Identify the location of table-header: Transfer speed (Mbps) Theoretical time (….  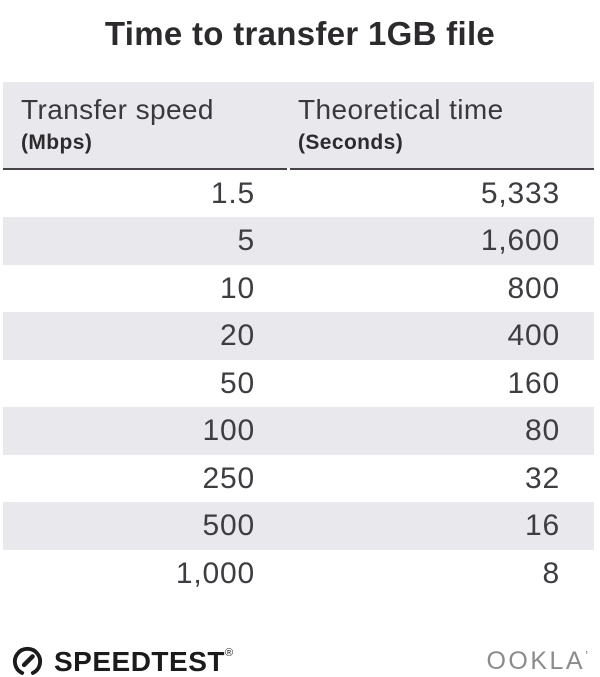
(298, 126).